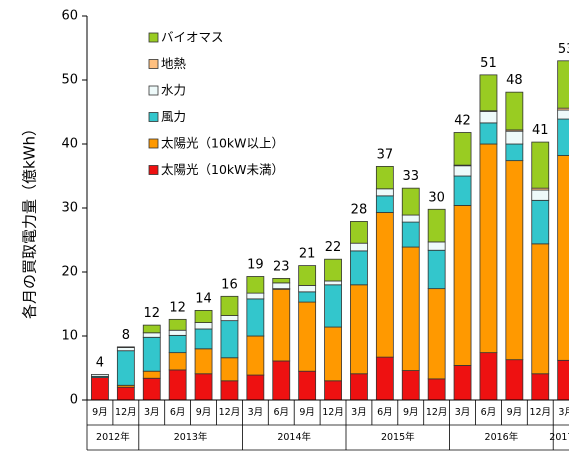  I want to click on y-axis-label: 各月の買取電力量（億kWh）, so click(30, 220).